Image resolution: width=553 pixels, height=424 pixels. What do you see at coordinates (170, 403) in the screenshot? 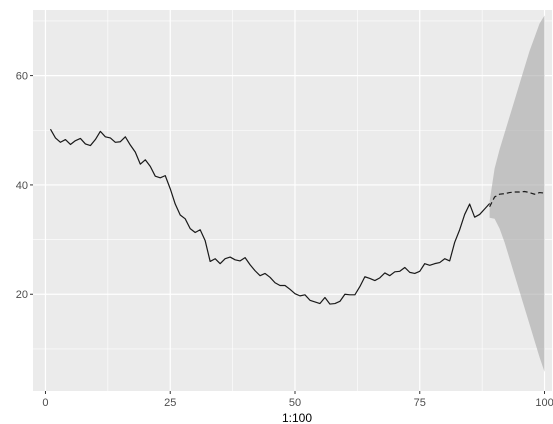
I see `x-tick-label: 25` at bounding box center [170, 403].